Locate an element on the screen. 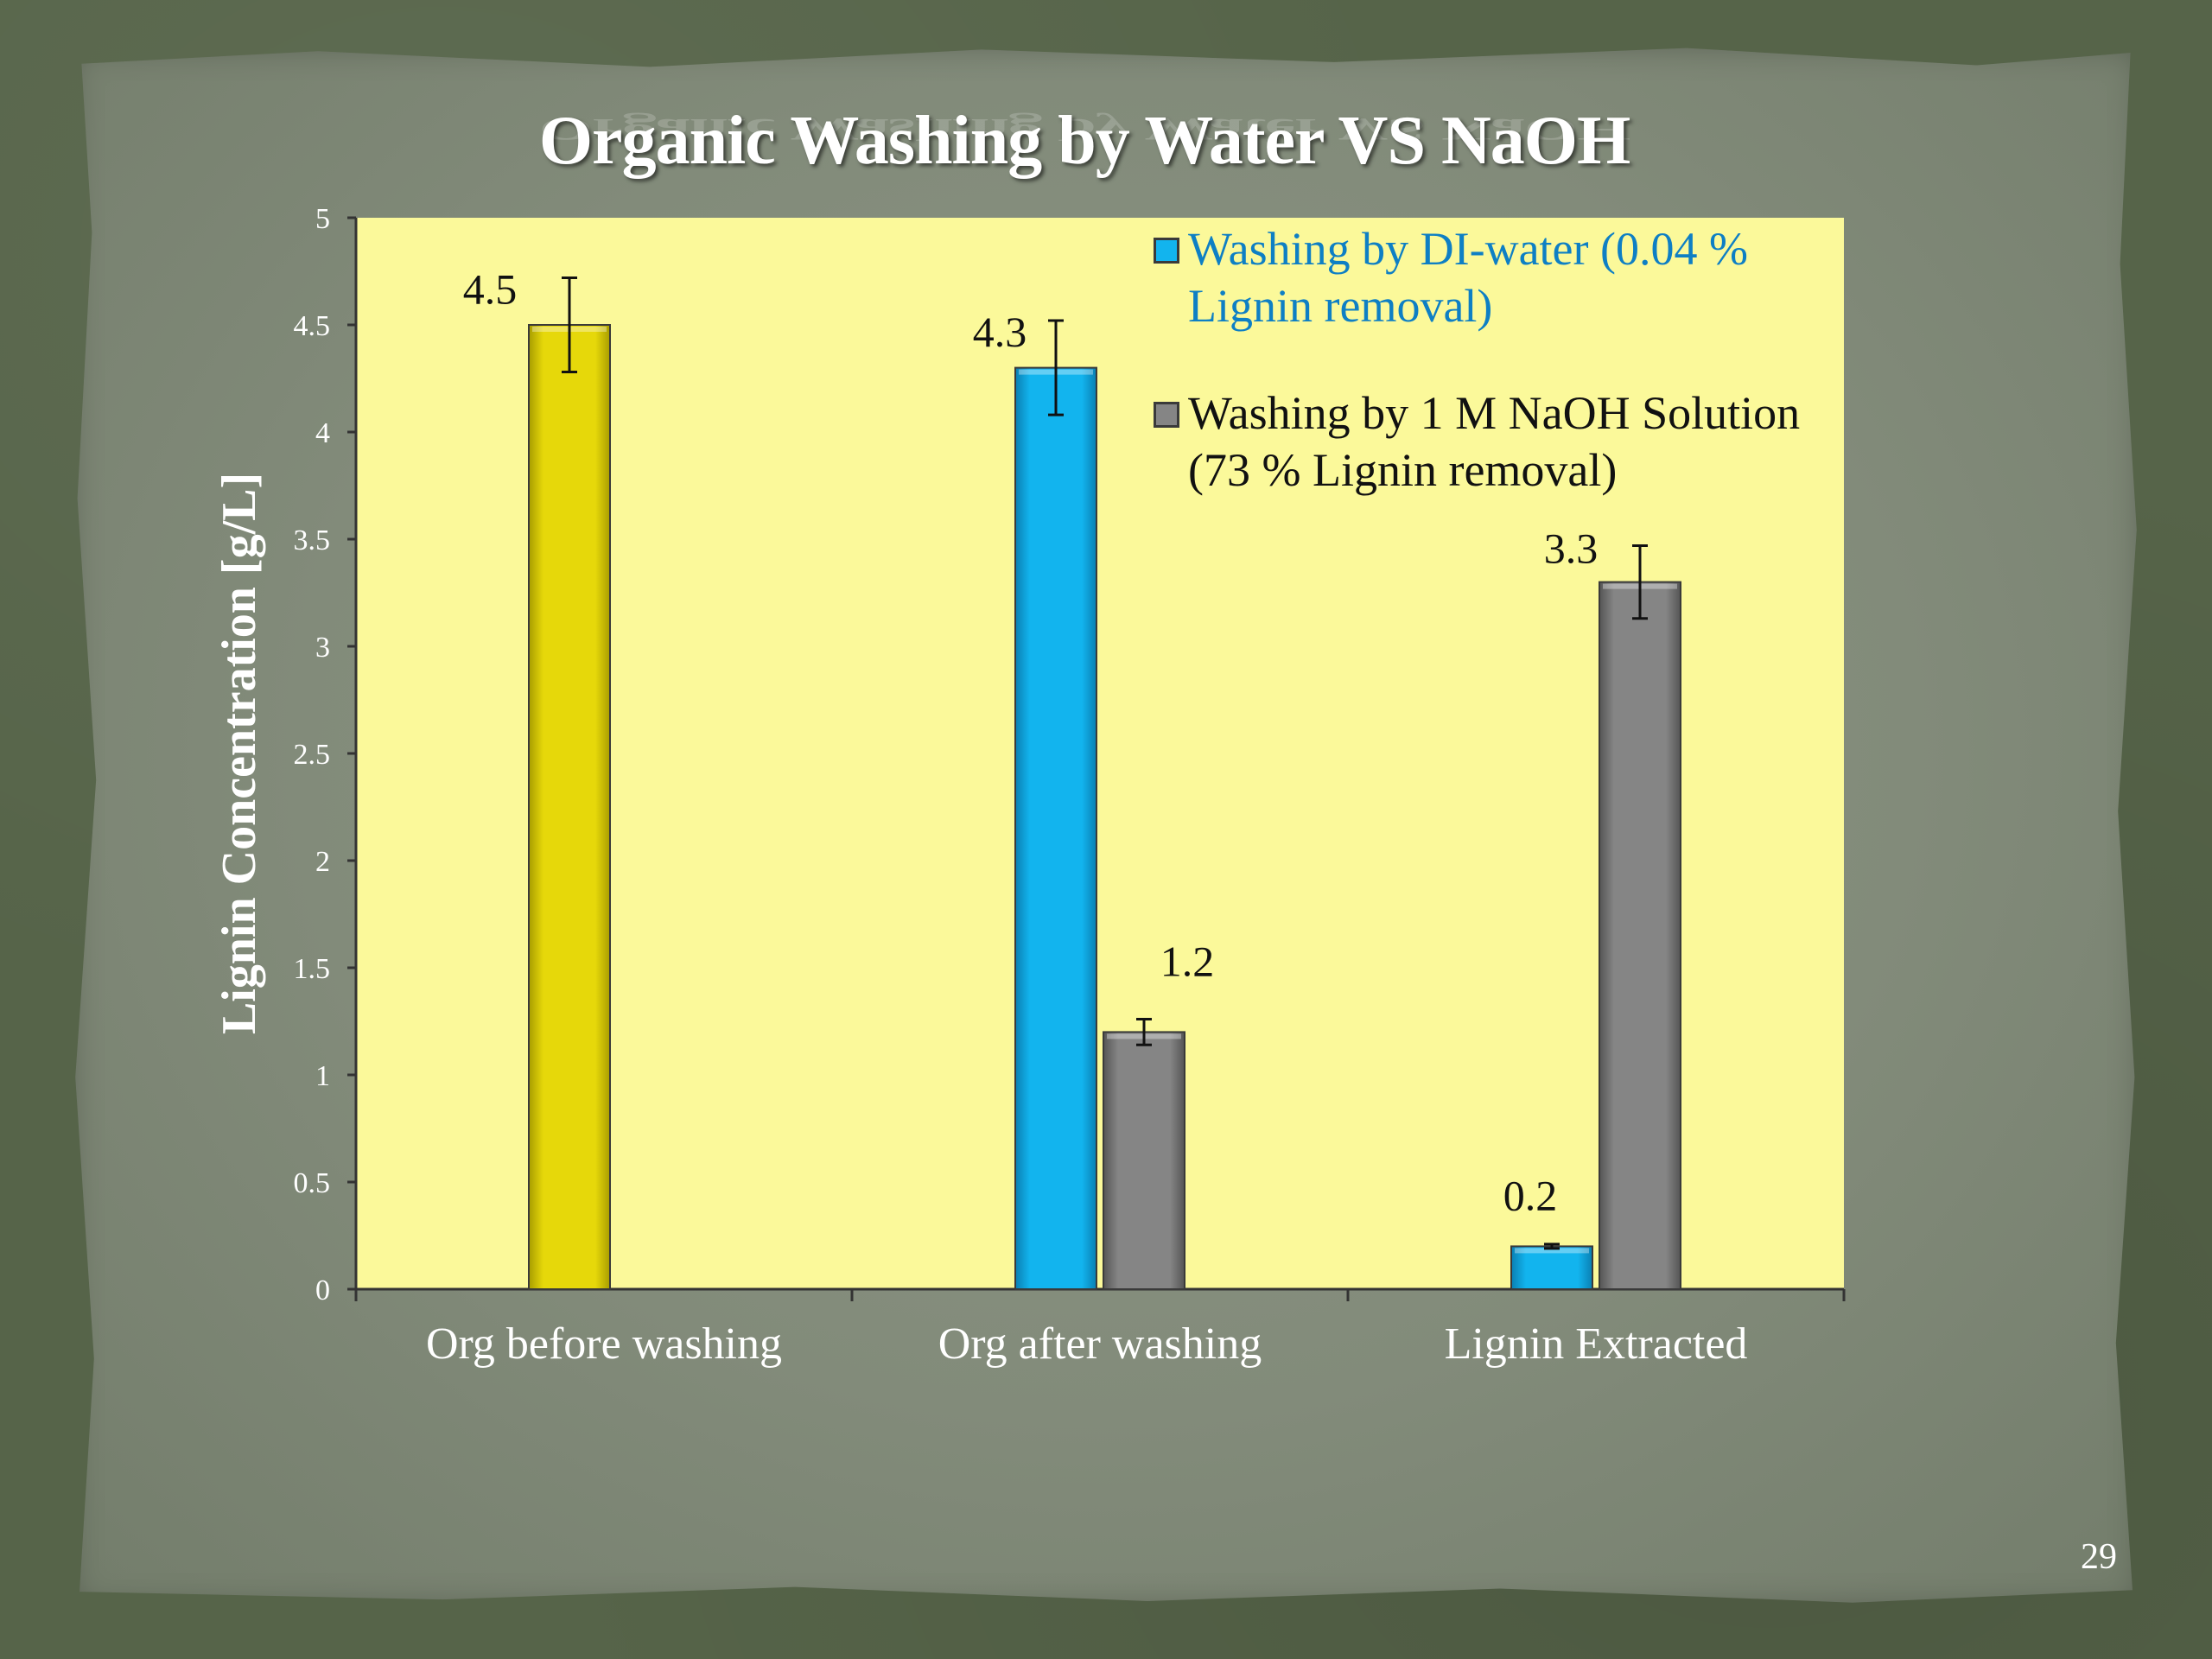  y-axis-label: Lignin Concentration [g/L] is located at coordinates (239, 753).